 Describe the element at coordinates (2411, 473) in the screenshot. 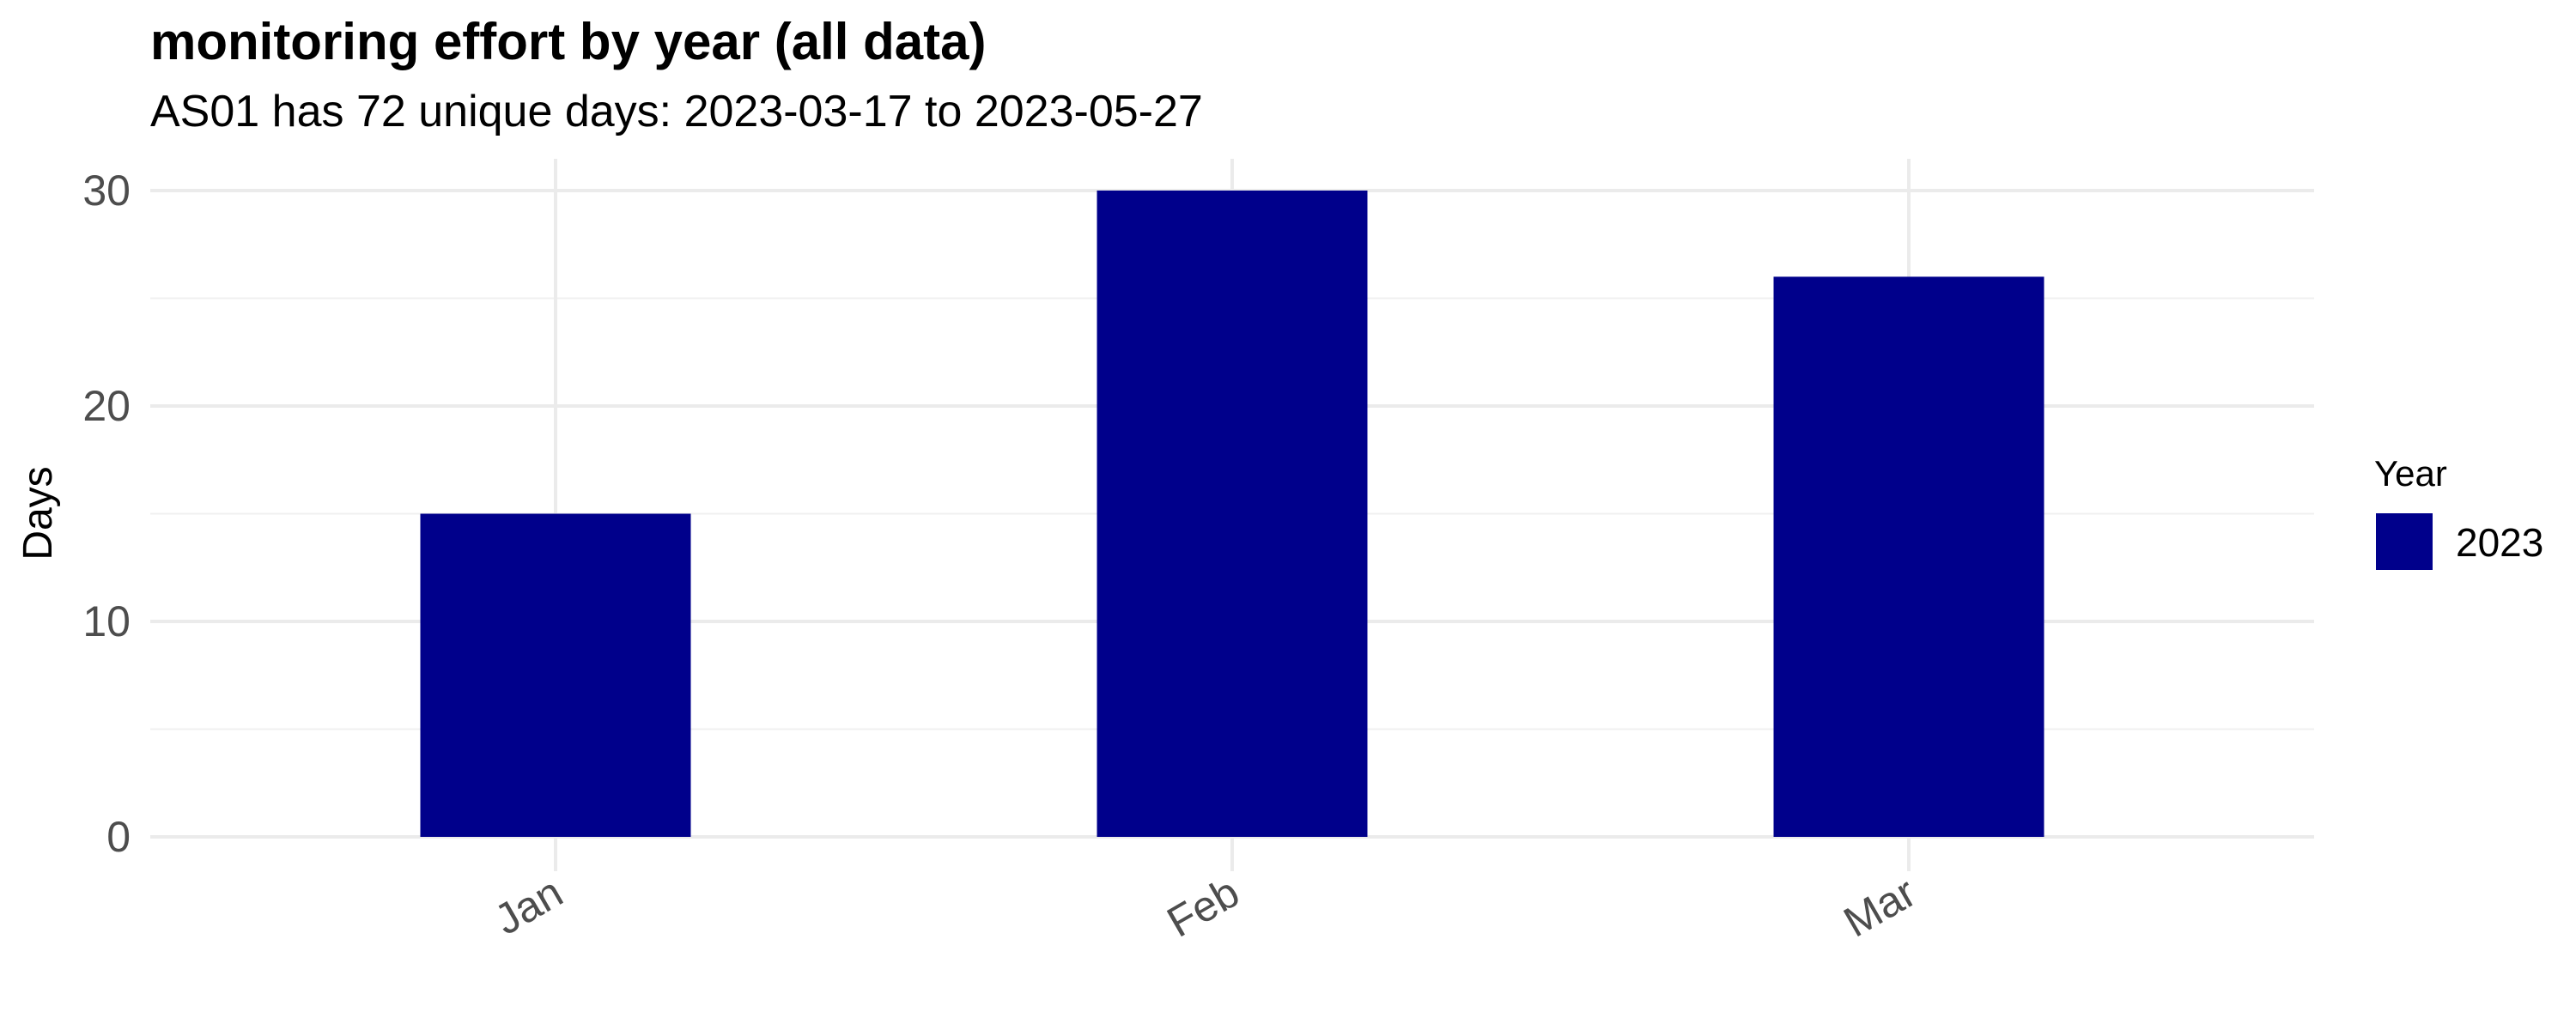

I see `legend-title: Year` at that location.